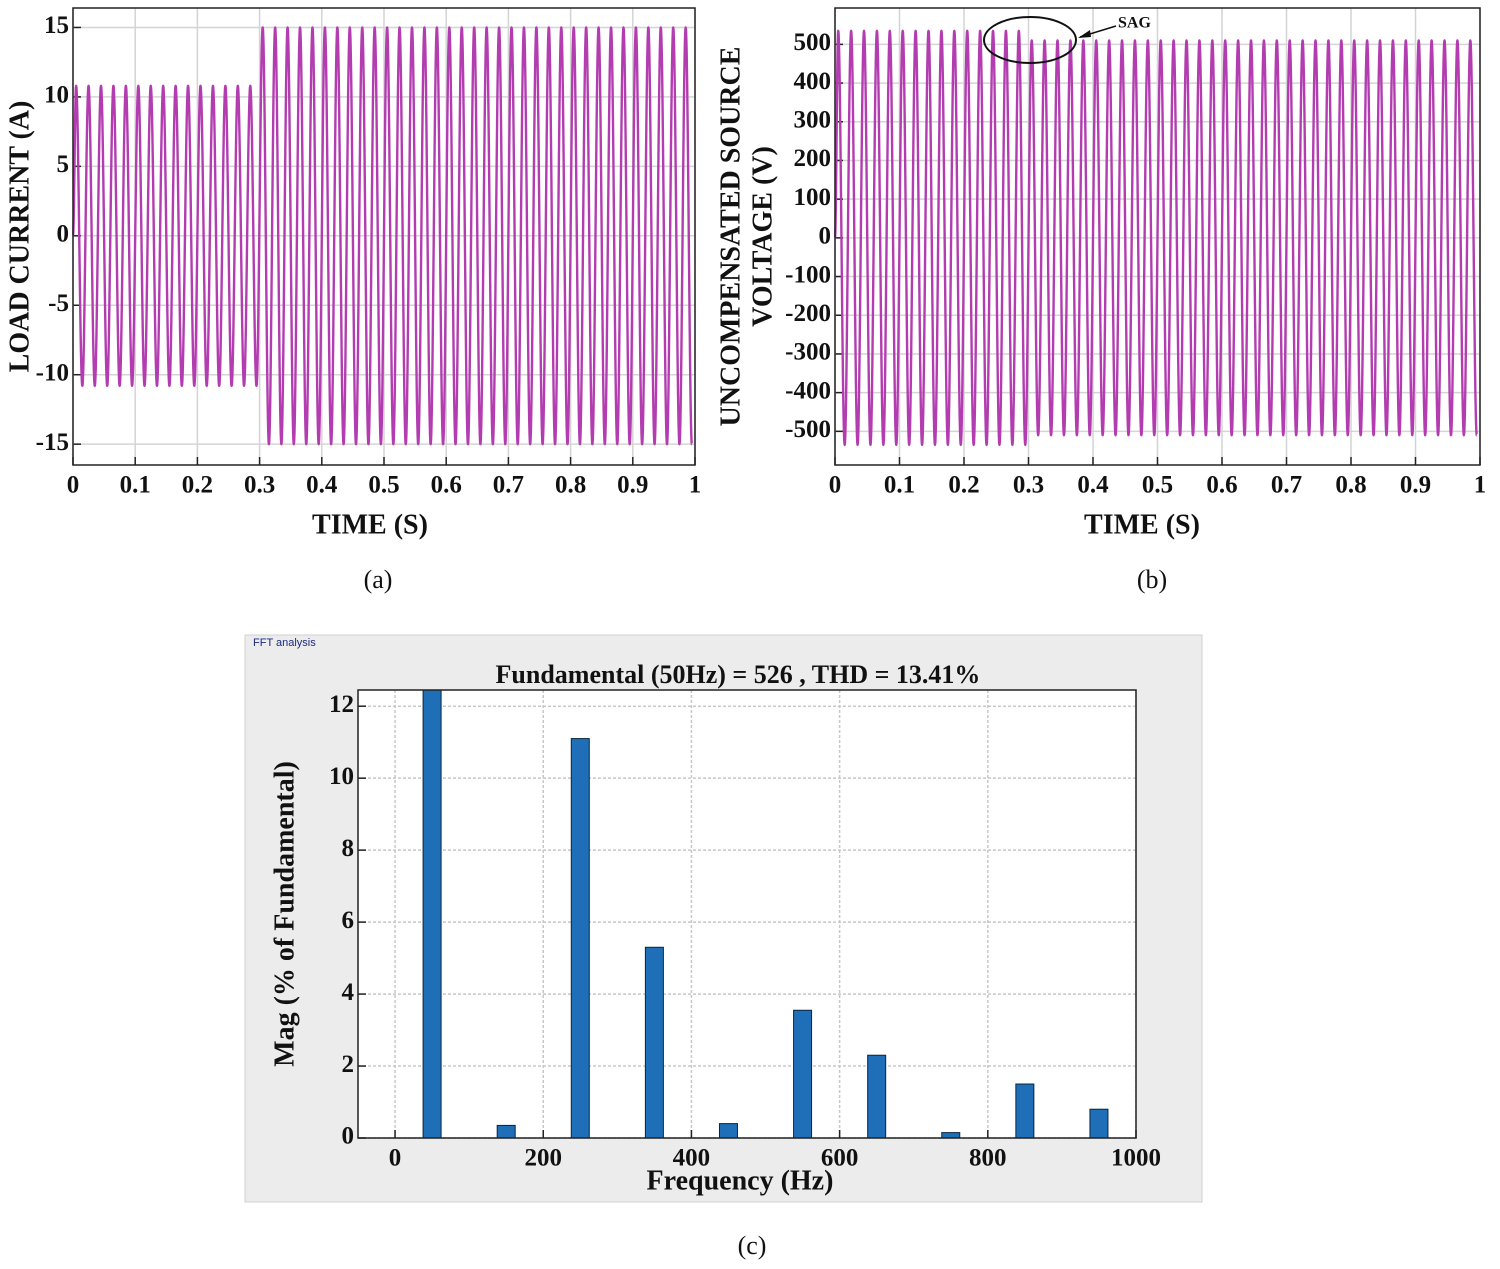  I want to click on x-tick-label: 200, so click(543, 1158).